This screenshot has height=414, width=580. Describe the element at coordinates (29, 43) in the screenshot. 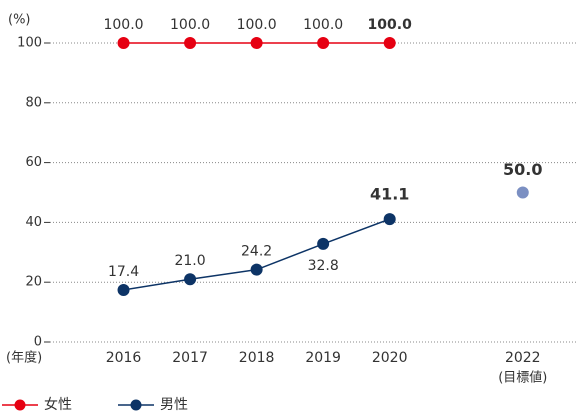

I see `y-tick-label: 100` at that location.